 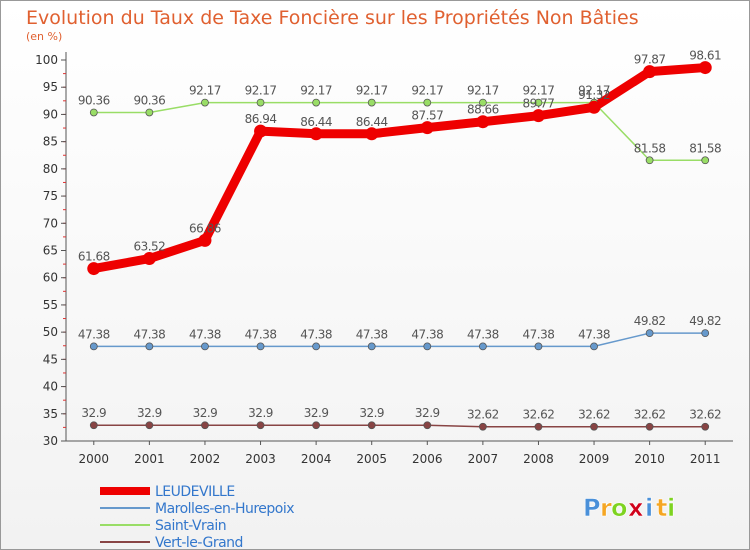 I want to click on data-label-2-3: 92.17, so click(x=261, y=91).